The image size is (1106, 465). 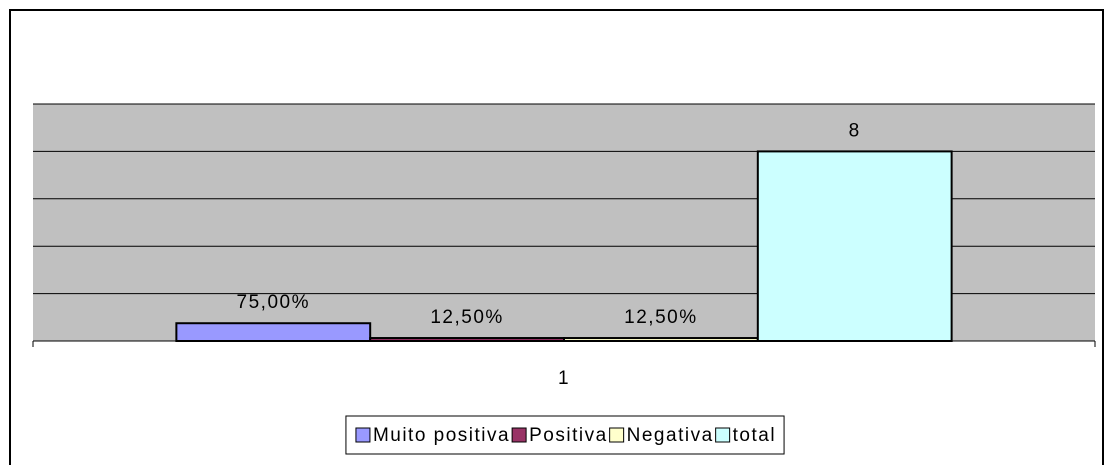 I want to click on legend-label: Negativa, so click(x=670, y=435).